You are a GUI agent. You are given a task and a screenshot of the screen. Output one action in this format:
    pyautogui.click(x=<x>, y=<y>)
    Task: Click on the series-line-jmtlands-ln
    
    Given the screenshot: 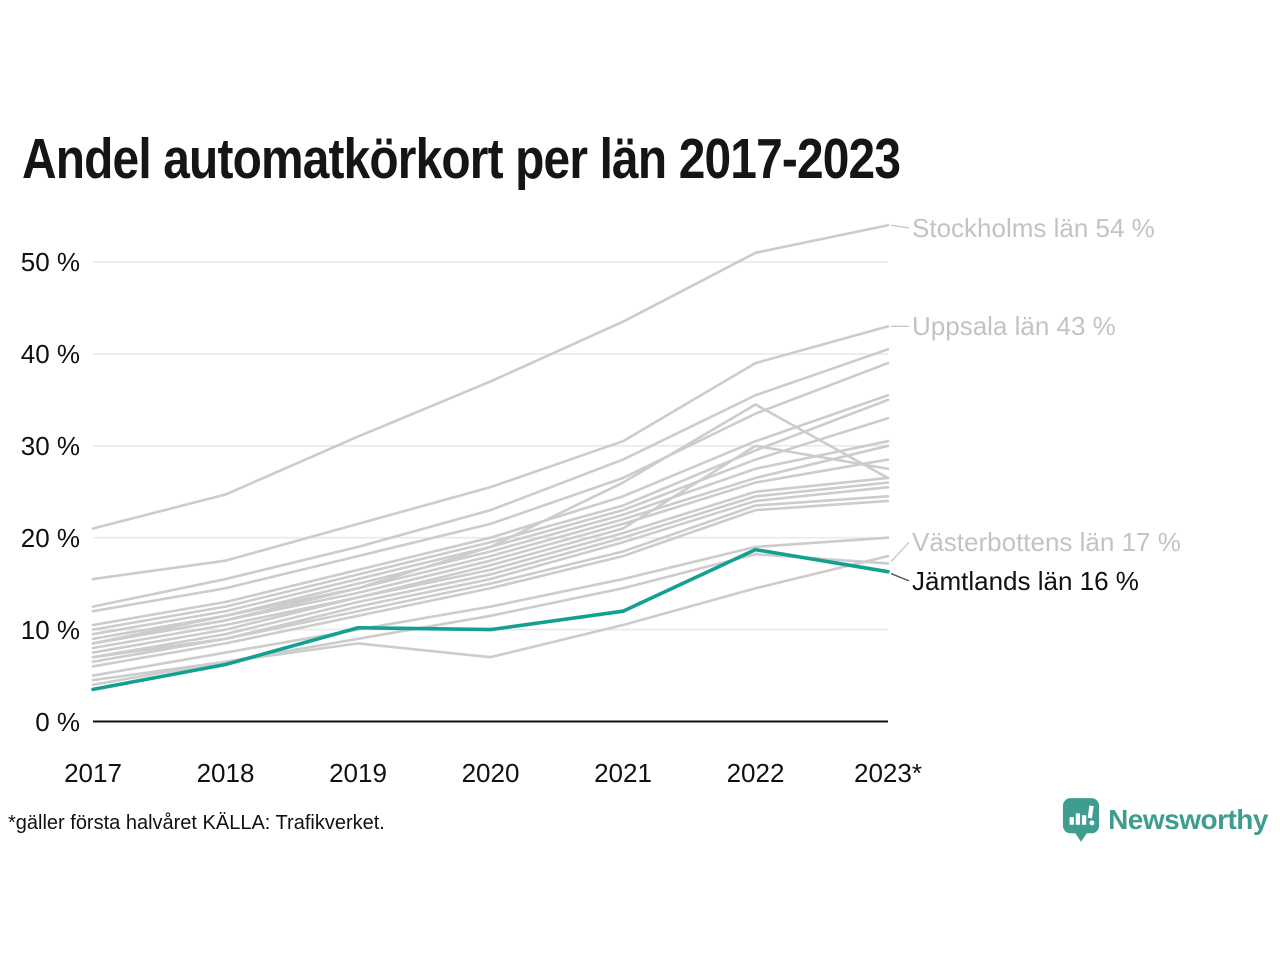 What is the action you would take?
    pyautogui.click(x=490, y=619)
    